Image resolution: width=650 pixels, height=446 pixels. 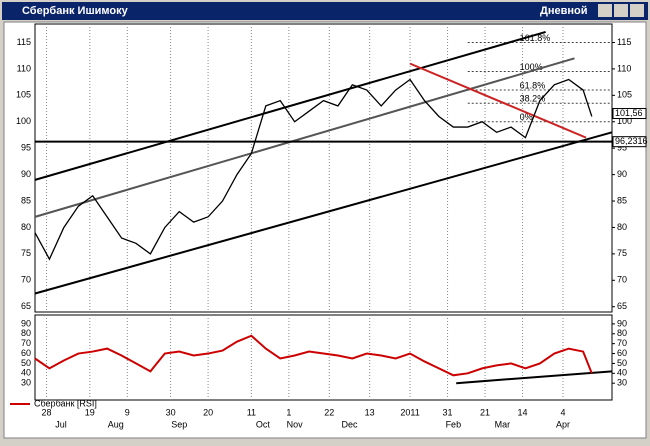 What do you see at coordinates (485, 412) in the screenshot?
I see `x-tick-label: 21` at bounding box center [485, 412].